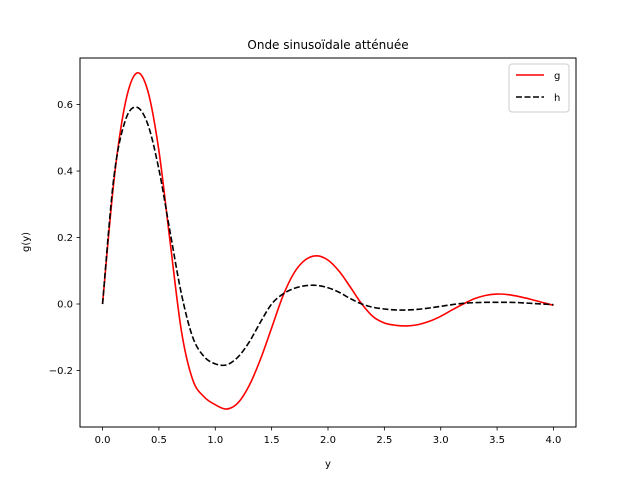 This screenshot has height=485, width=640. Describe the element at coordinates (272, 440) in the screenshot. I see `x-tick-label: 1.5` at that location.